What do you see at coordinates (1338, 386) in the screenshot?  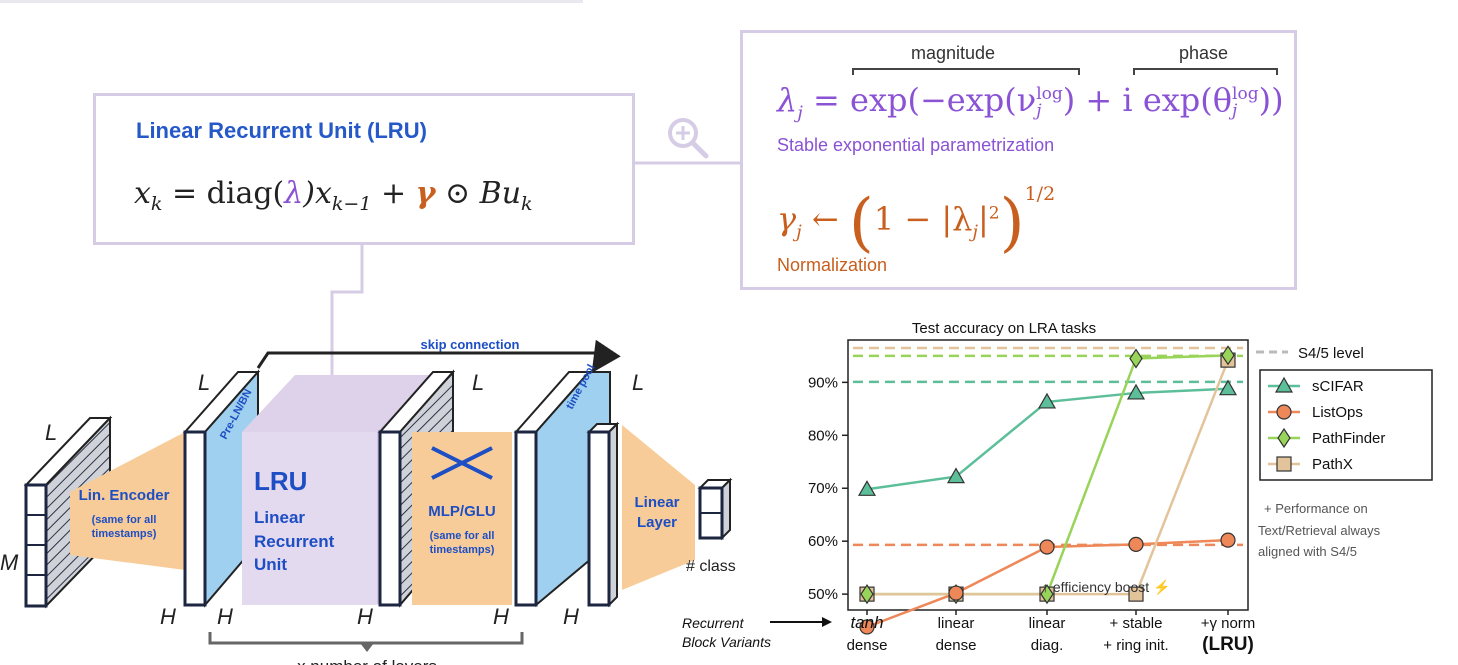 I see `legend-label-scifar: sCIFAR` at bounding box center [1338, 386].